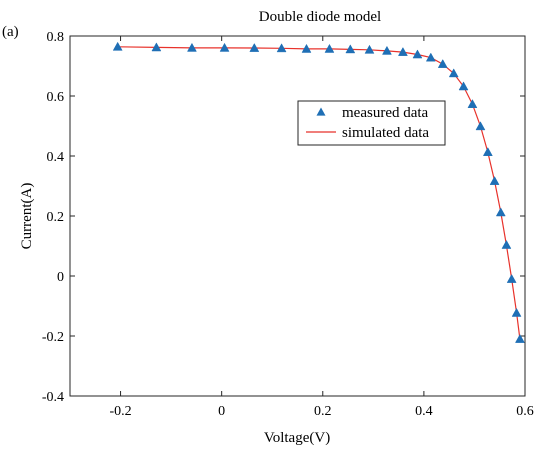  Describe the element at coordinates (56, 157) in the screenshot. I see `y-tick-label: 0.4` at that location.